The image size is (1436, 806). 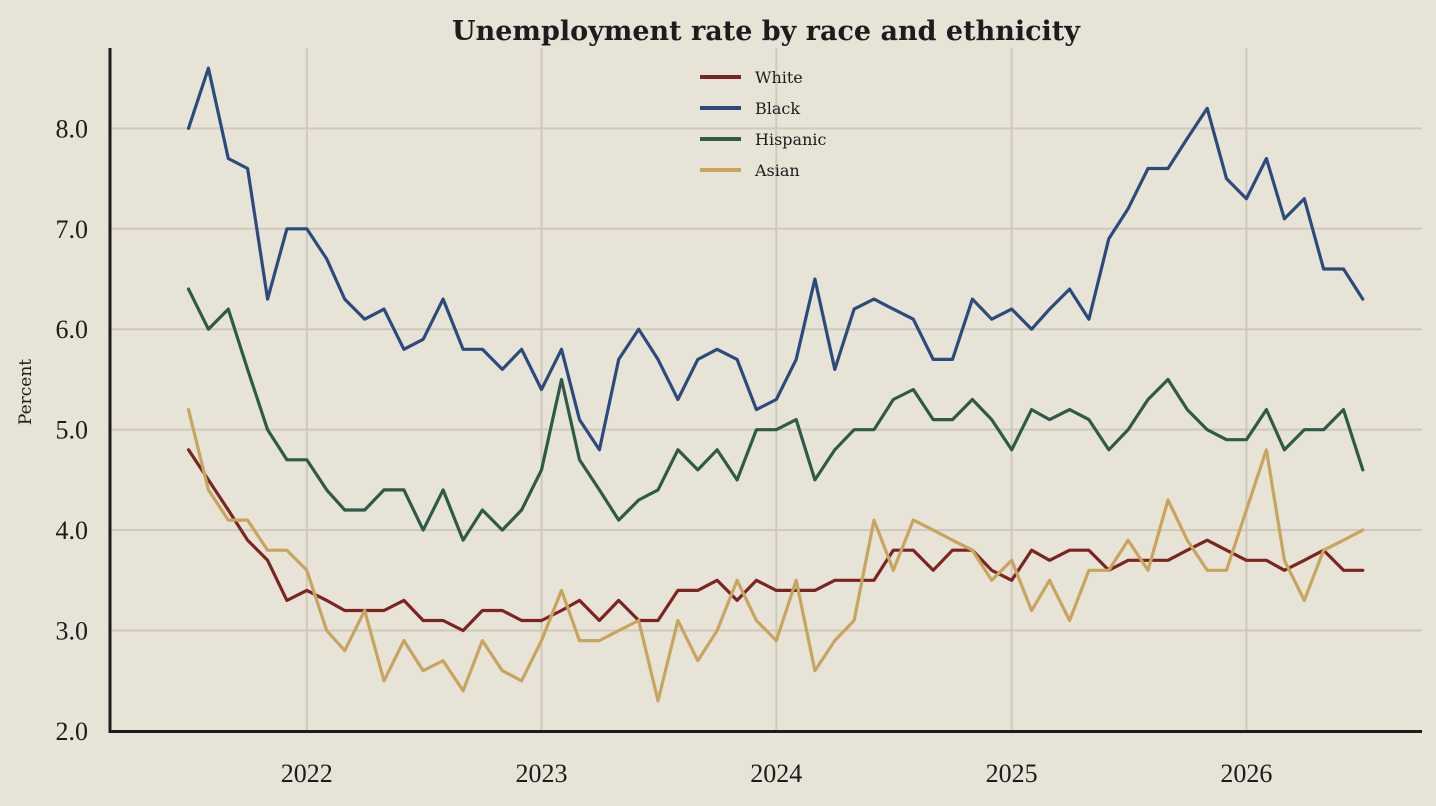 I want to click on x-tick-label: 2022, so click(x=307, y=773).